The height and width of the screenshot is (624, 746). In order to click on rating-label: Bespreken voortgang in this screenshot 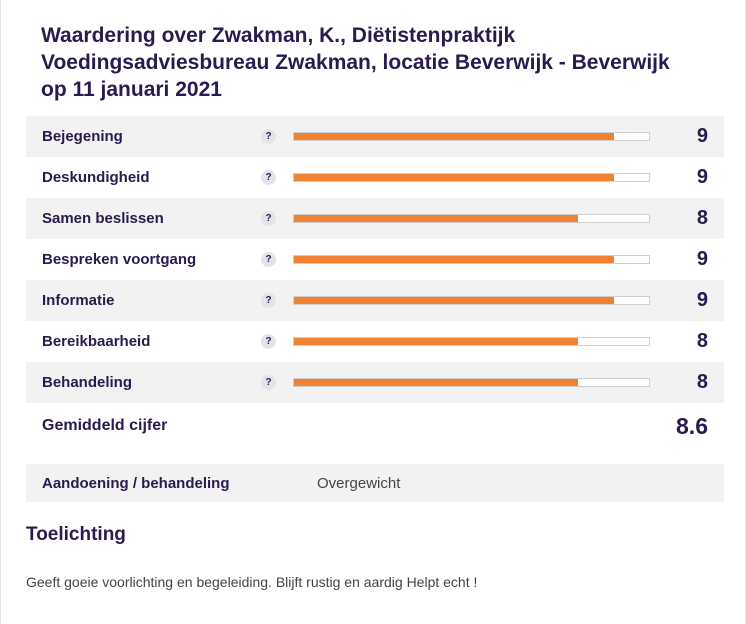, I will do `click(119, 259)`.